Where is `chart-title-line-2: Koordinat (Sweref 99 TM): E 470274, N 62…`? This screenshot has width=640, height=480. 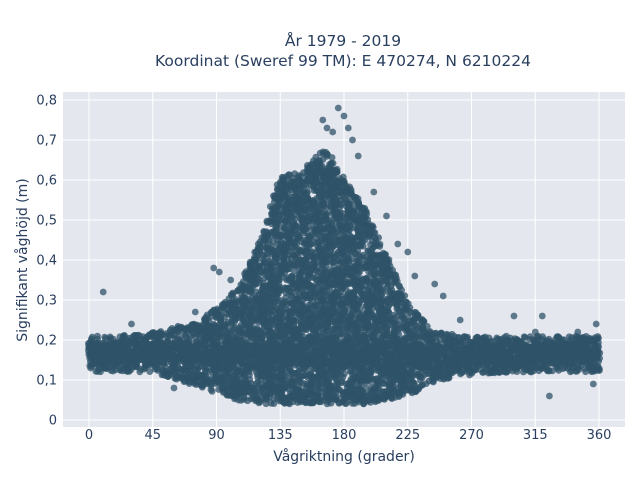
chart-title-line-2: Koordinat (Sweref 99 TM): E 470274, N 62… is located at coordinates (343, 61).